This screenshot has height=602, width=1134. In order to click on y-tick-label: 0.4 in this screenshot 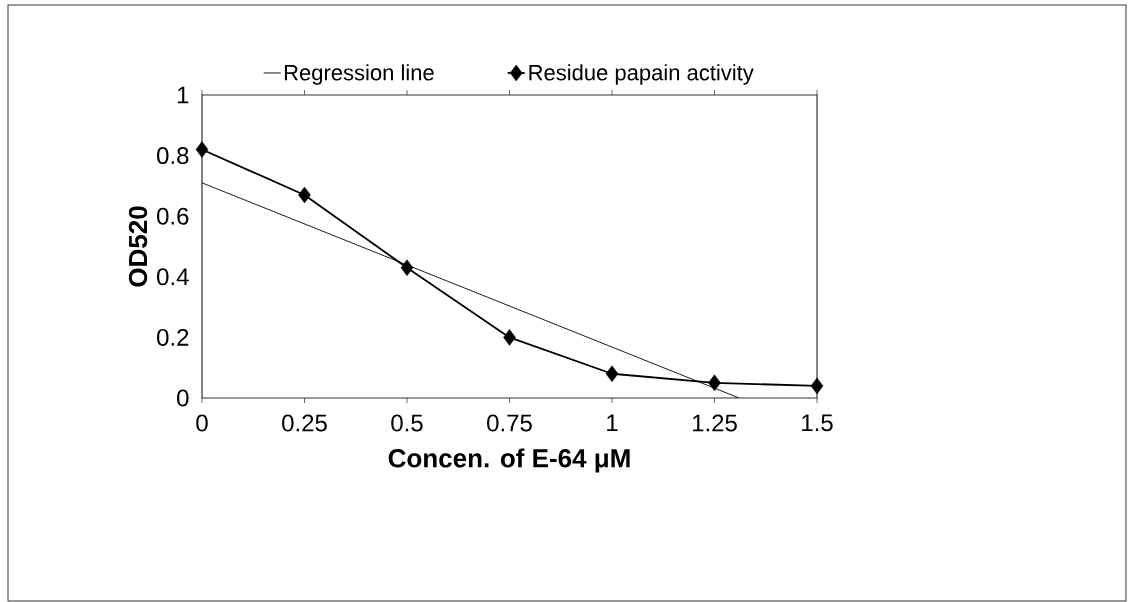, I will do `click(173, 277)`.